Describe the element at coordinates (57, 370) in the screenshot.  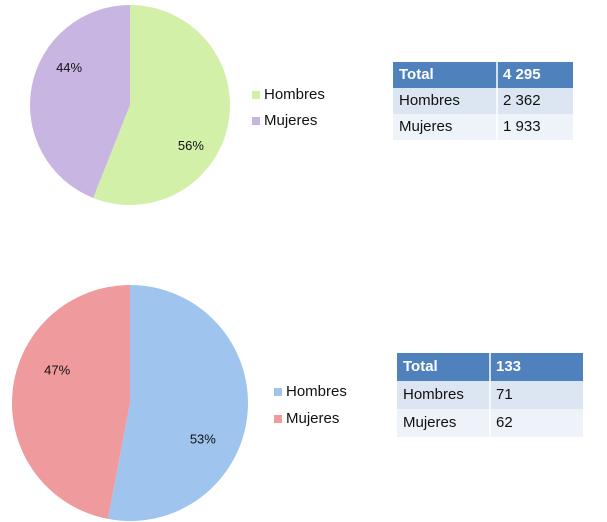
I see `slice-label: 47%` at that location.